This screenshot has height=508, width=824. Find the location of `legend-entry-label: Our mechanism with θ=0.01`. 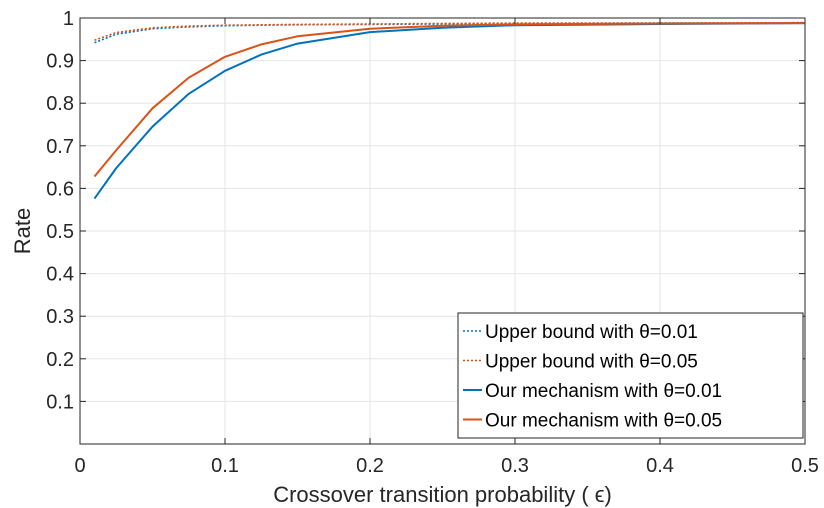

legend-entry-label: Our mechanism with θ=0.01 is located at coordinates (603, 391).